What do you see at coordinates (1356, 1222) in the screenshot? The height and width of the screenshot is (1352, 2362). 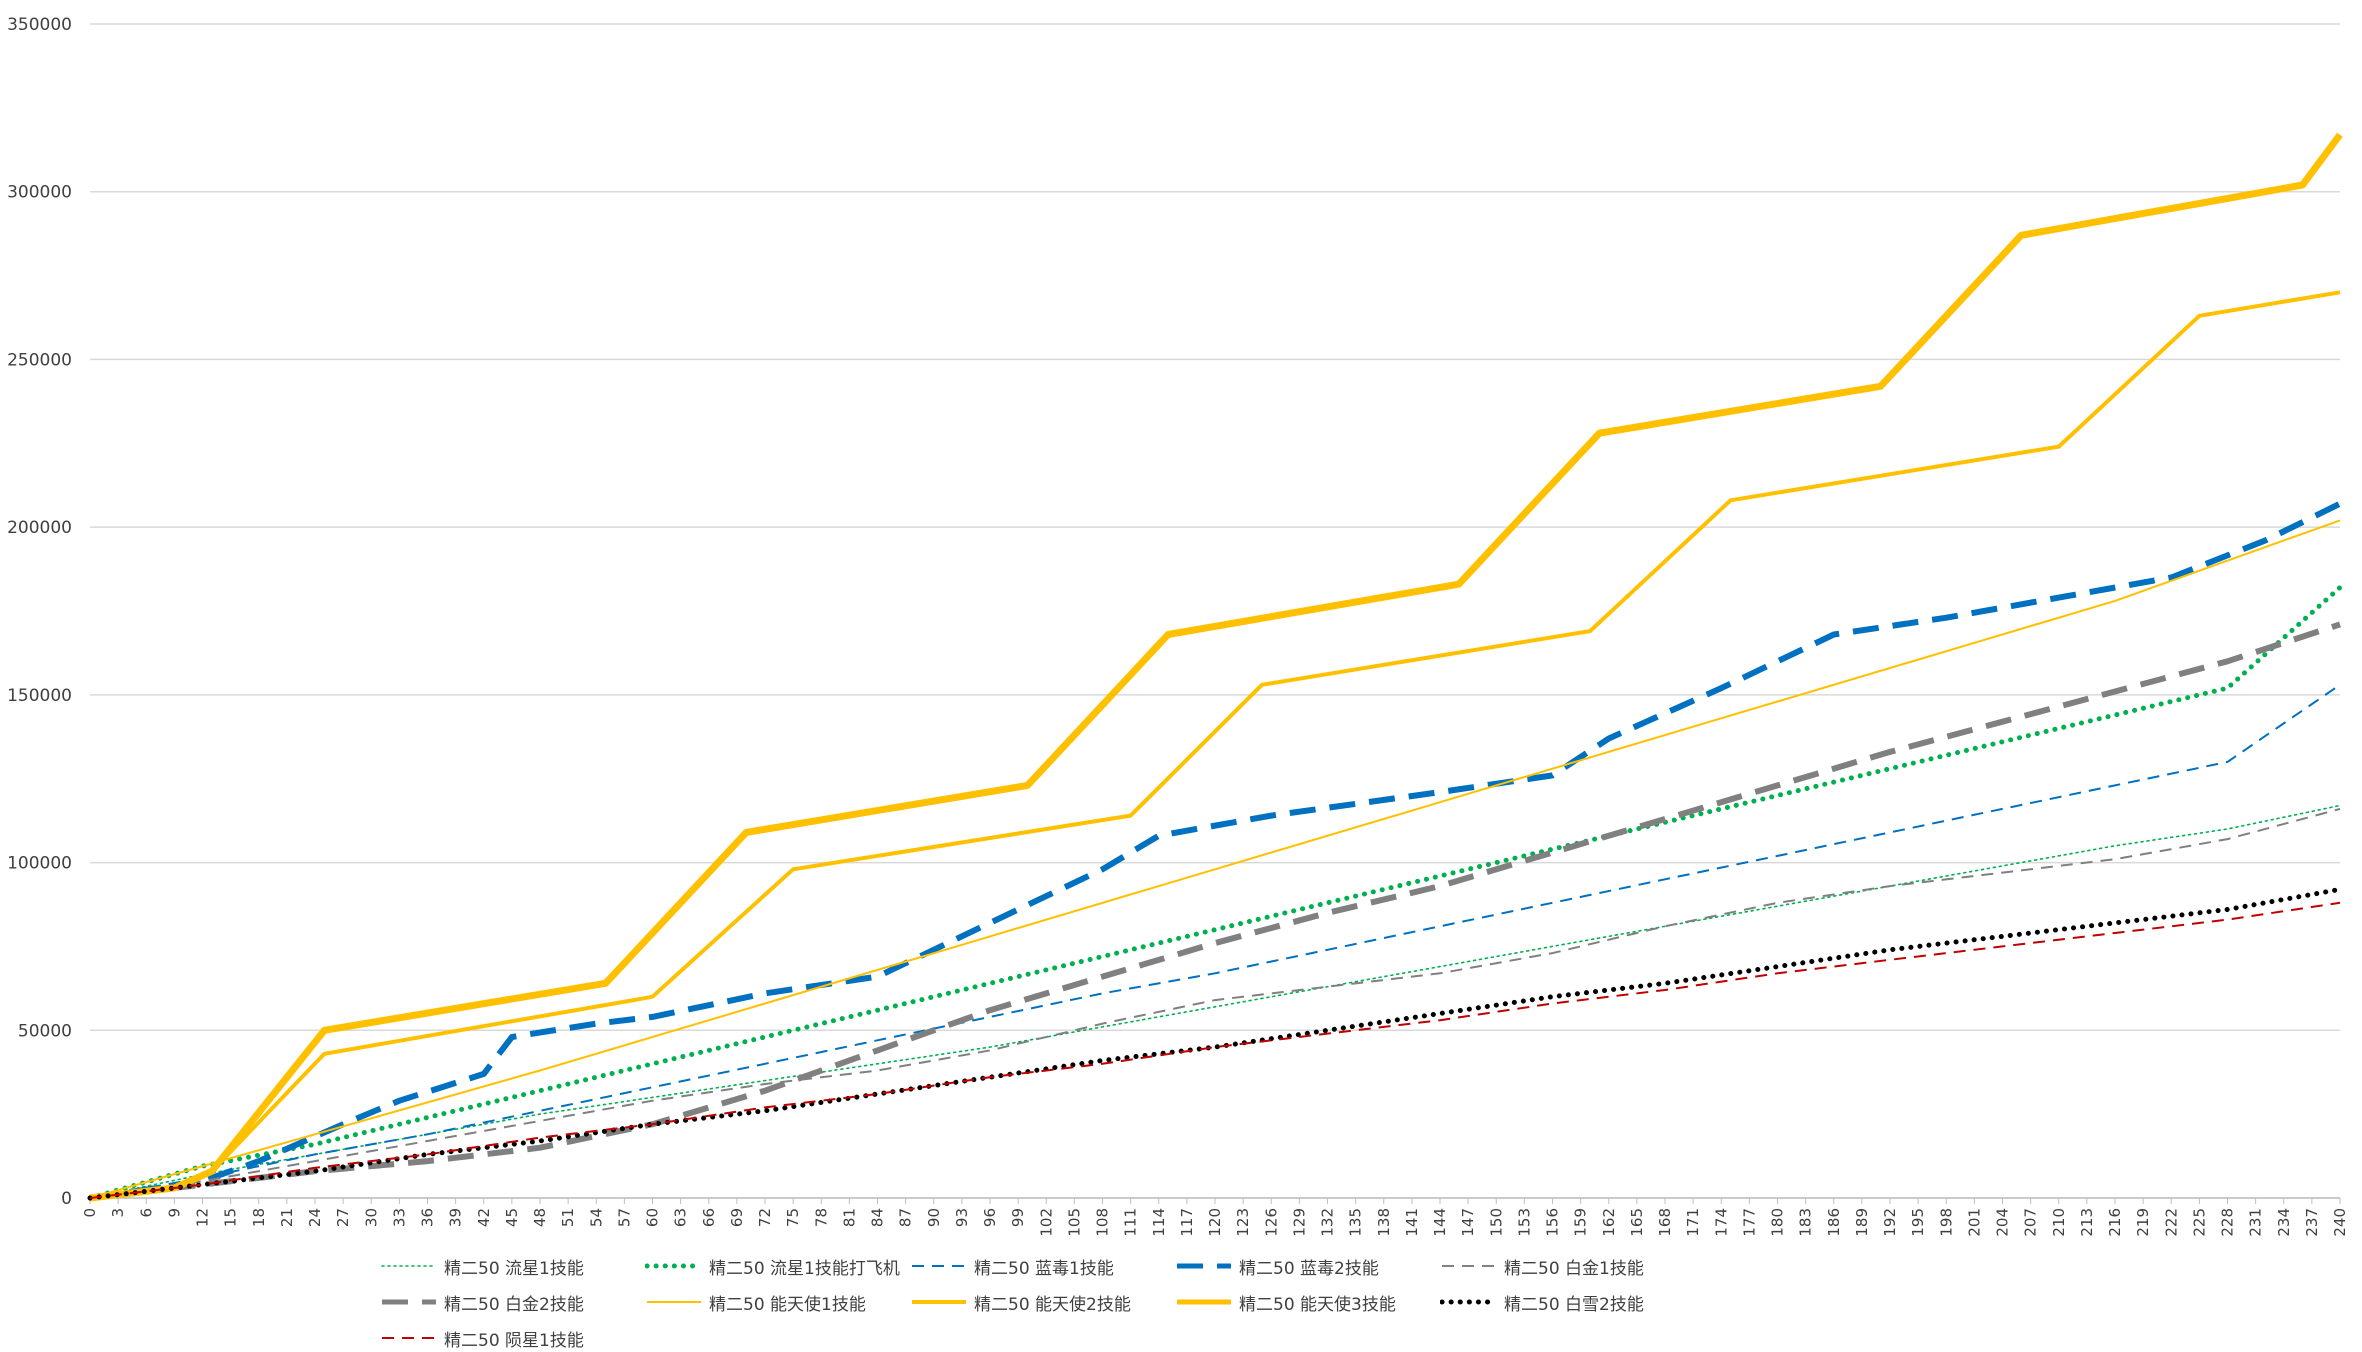 I see `x-tick-label: 135` at bounding box center [1356, 1222].